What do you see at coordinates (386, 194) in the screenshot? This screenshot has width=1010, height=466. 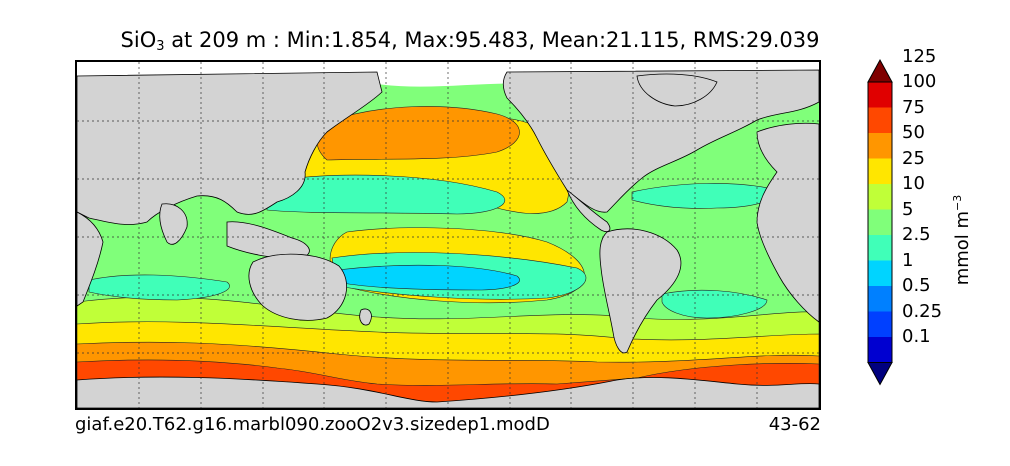 I see `contour-band-npac-2.5` at bounding box center [386, 194].